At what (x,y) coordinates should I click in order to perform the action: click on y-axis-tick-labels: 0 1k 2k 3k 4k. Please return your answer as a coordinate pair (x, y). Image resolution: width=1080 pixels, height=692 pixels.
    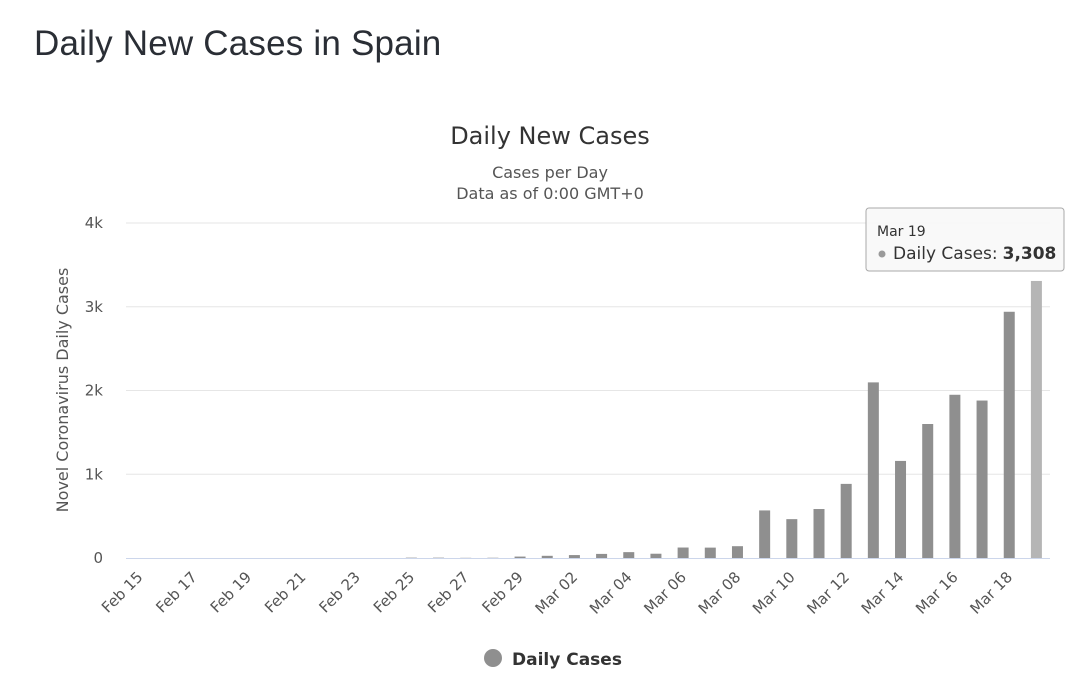
    Looking at the image, I should click on (94, 390).